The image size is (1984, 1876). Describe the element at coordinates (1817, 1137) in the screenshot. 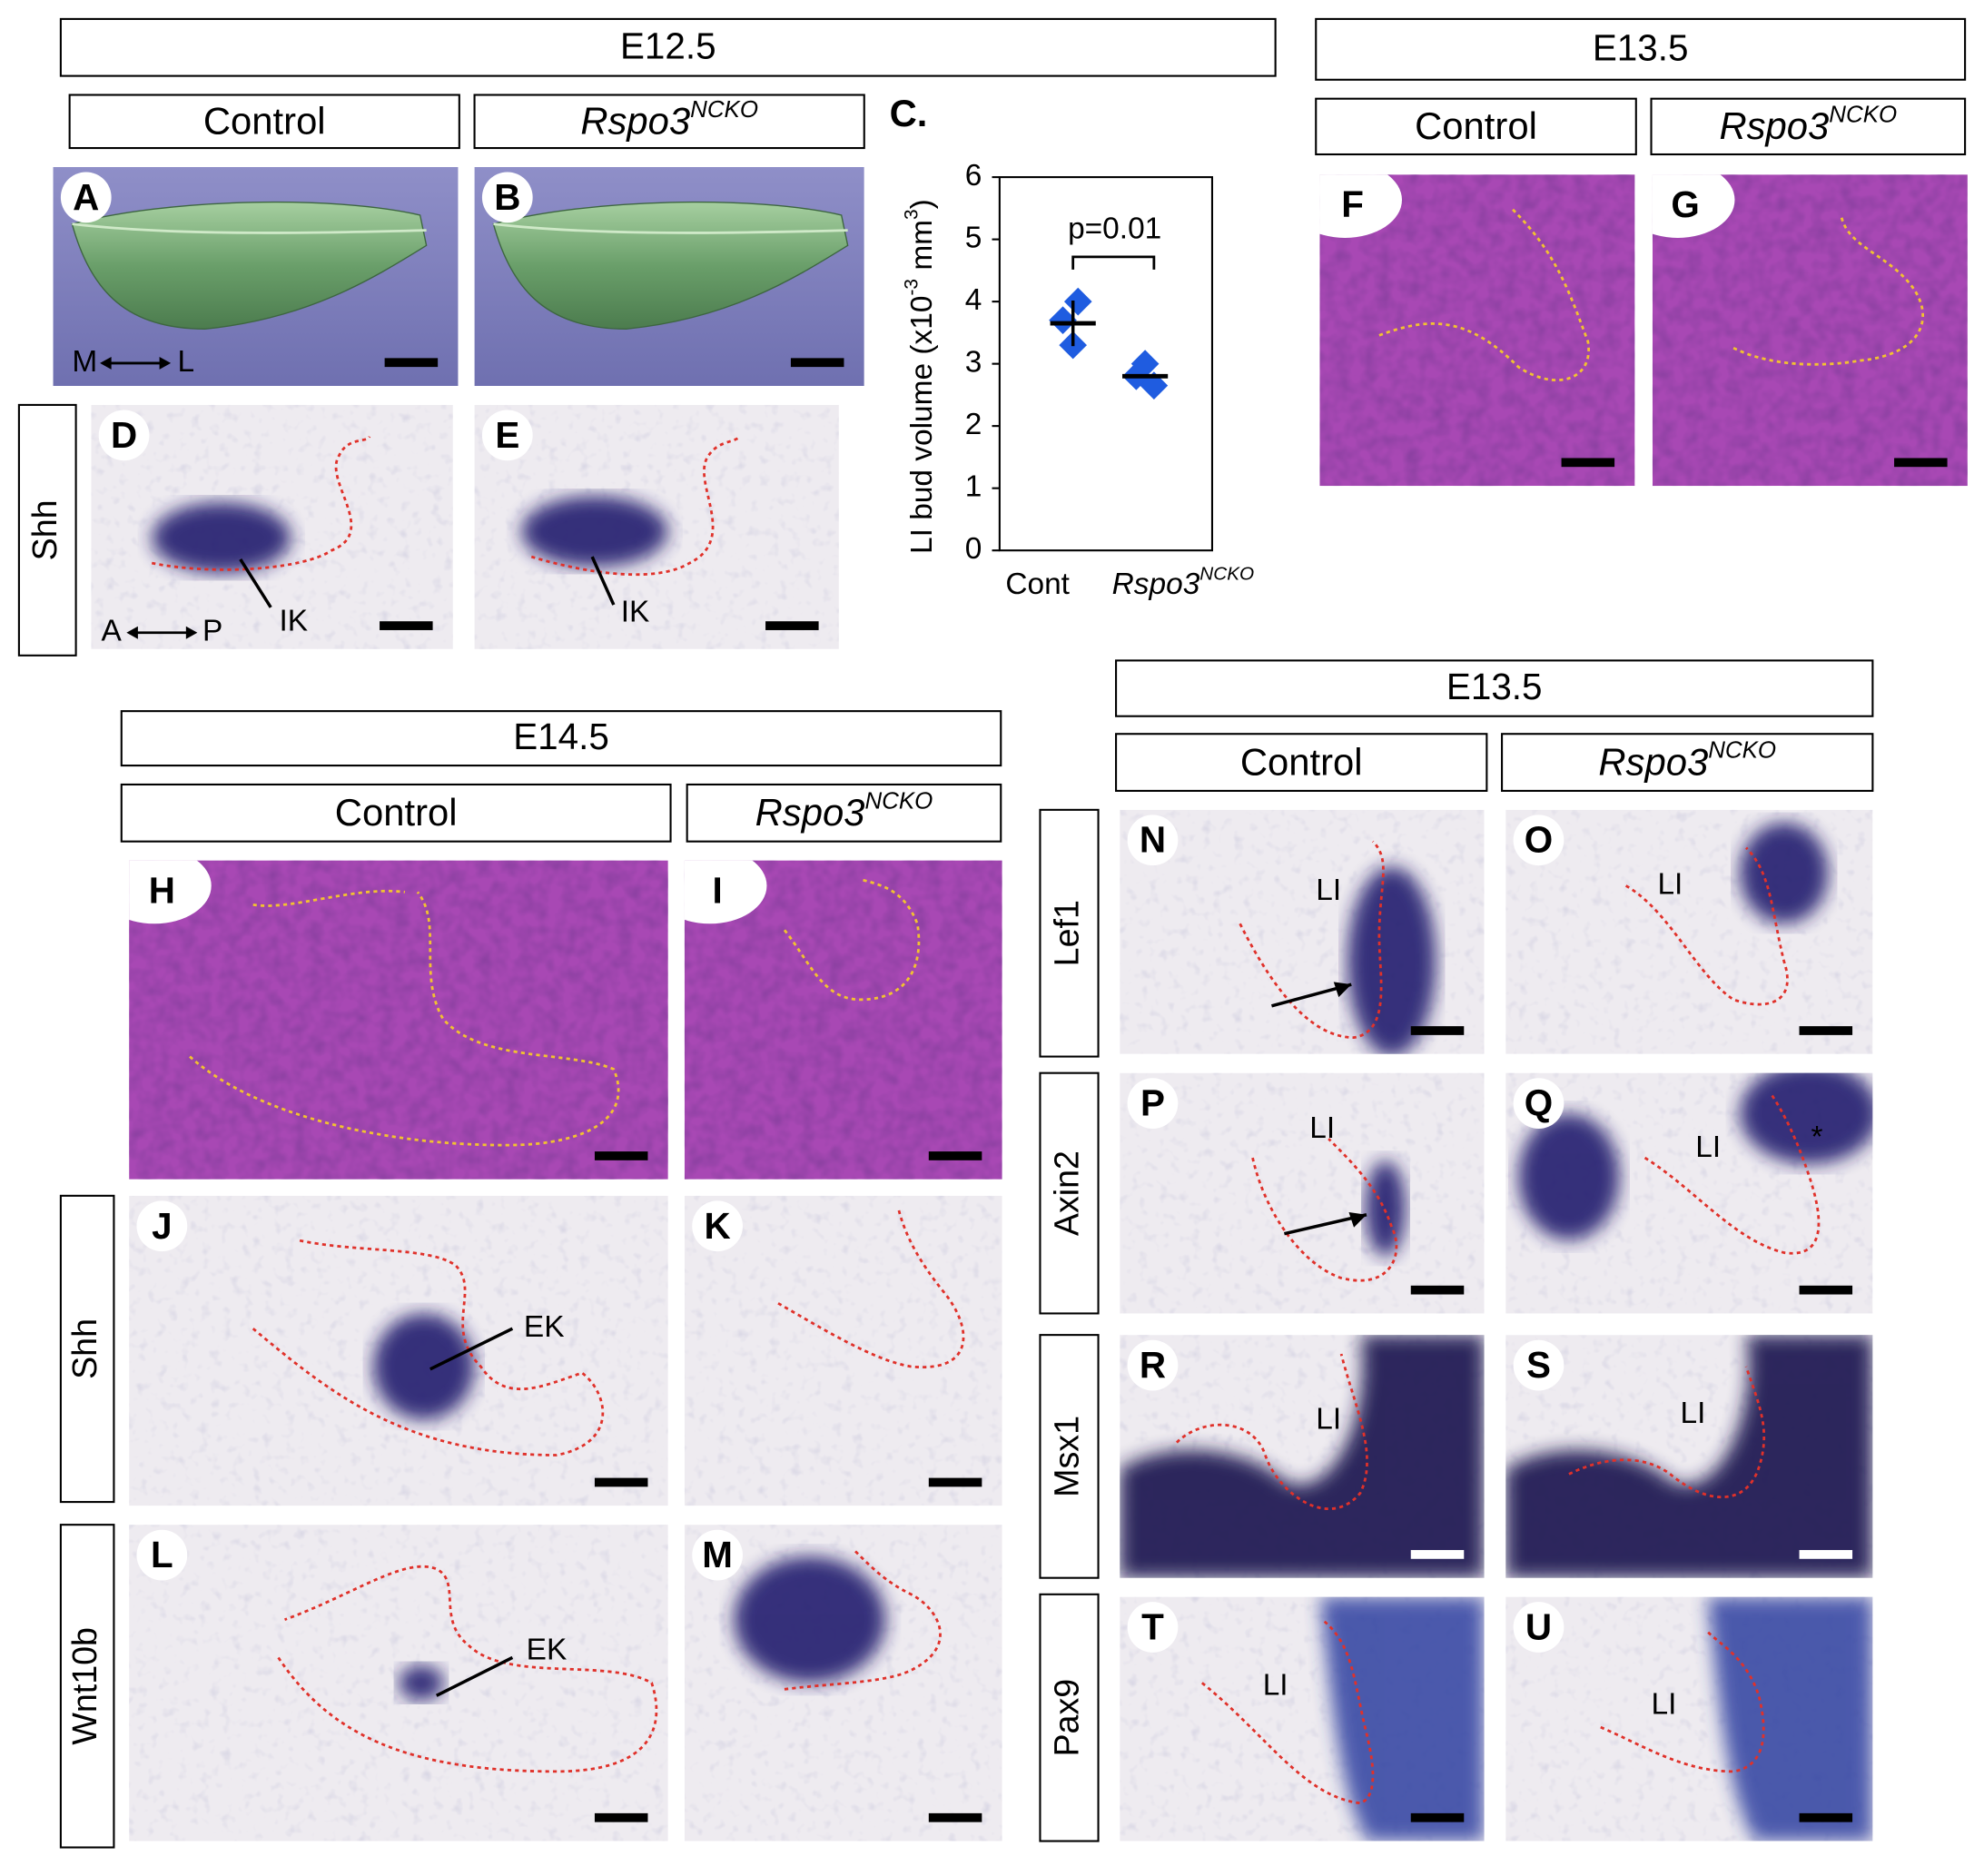

I see `annotation: *` at that location.